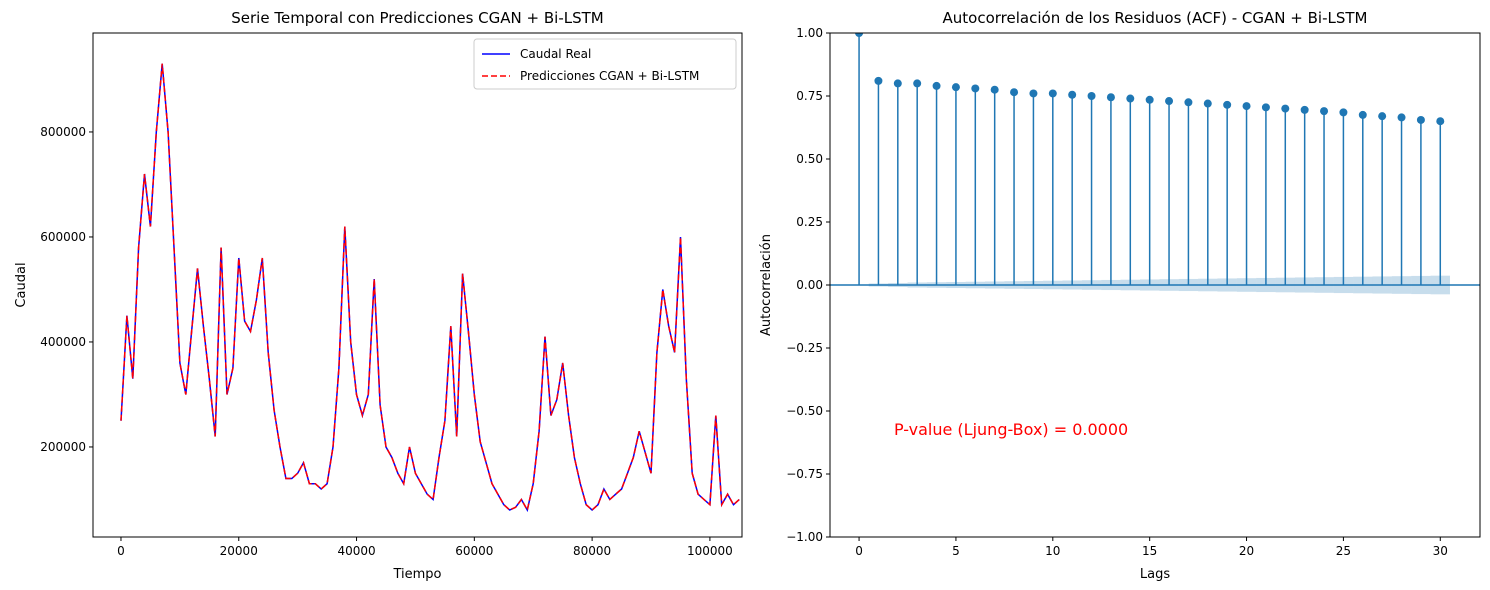  I want to click on y-tick-label: 400000, so click(63, 342).